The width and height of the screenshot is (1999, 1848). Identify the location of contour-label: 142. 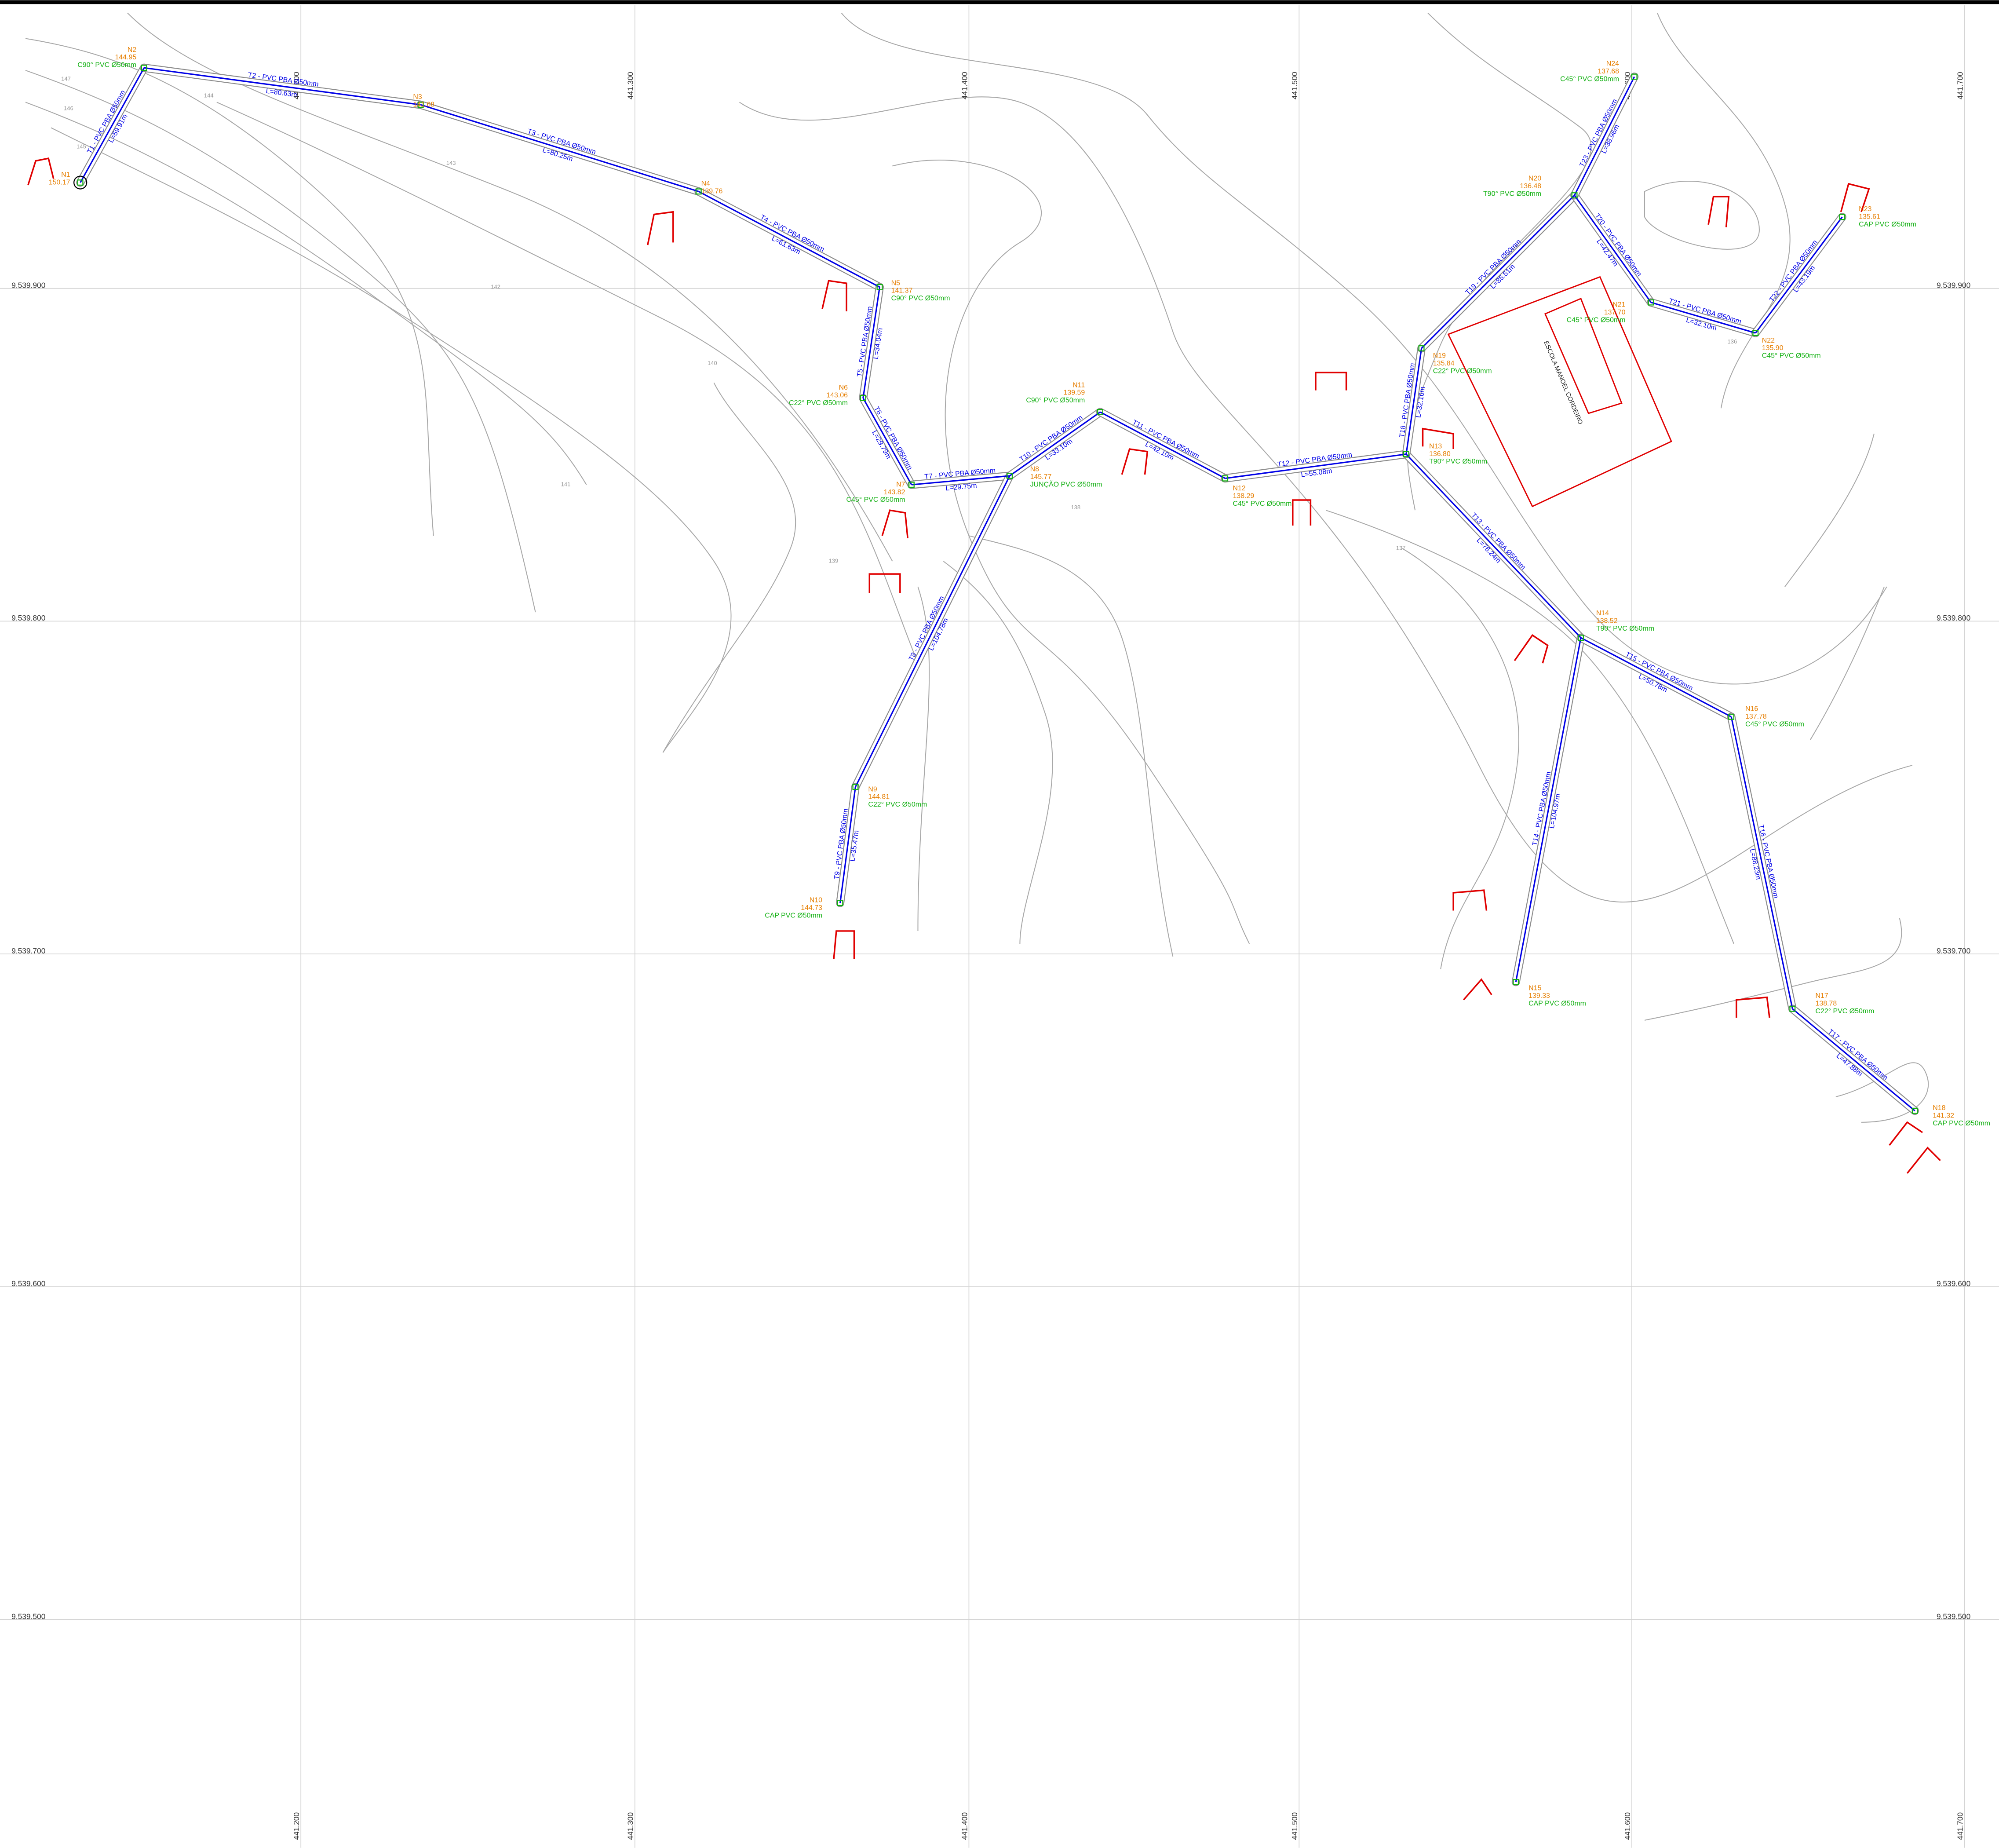
(496, 286).